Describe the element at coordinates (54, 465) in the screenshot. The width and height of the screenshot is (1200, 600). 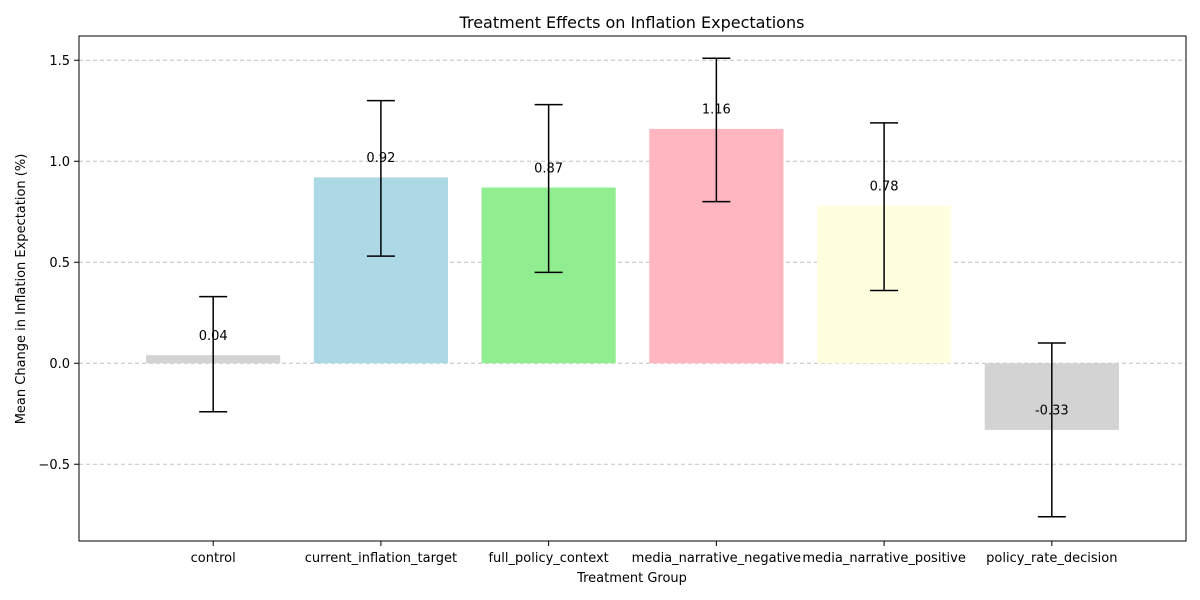
I see `y-tick-label: −0.5` at that location.